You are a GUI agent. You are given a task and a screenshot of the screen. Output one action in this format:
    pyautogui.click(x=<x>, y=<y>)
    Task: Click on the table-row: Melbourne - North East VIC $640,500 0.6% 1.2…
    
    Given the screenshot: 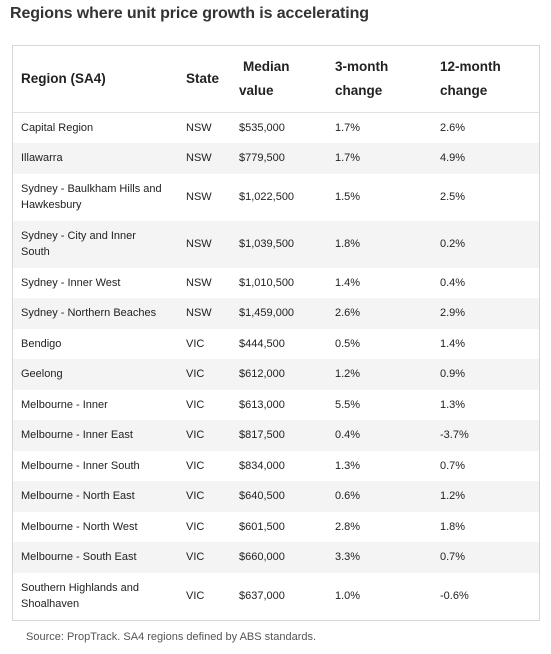 What is the action you would take?
    pyautogui.click(x=276, y=496)
    